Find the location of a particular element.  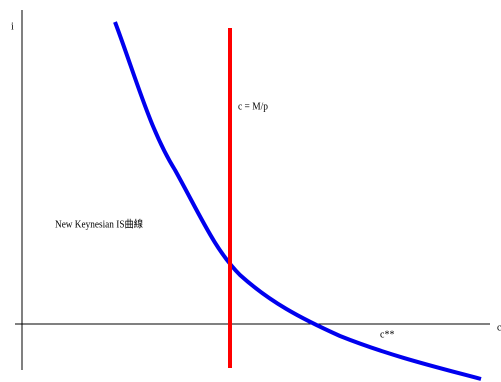

money-line-label: c = M/p is located at coordinates (253, 106).